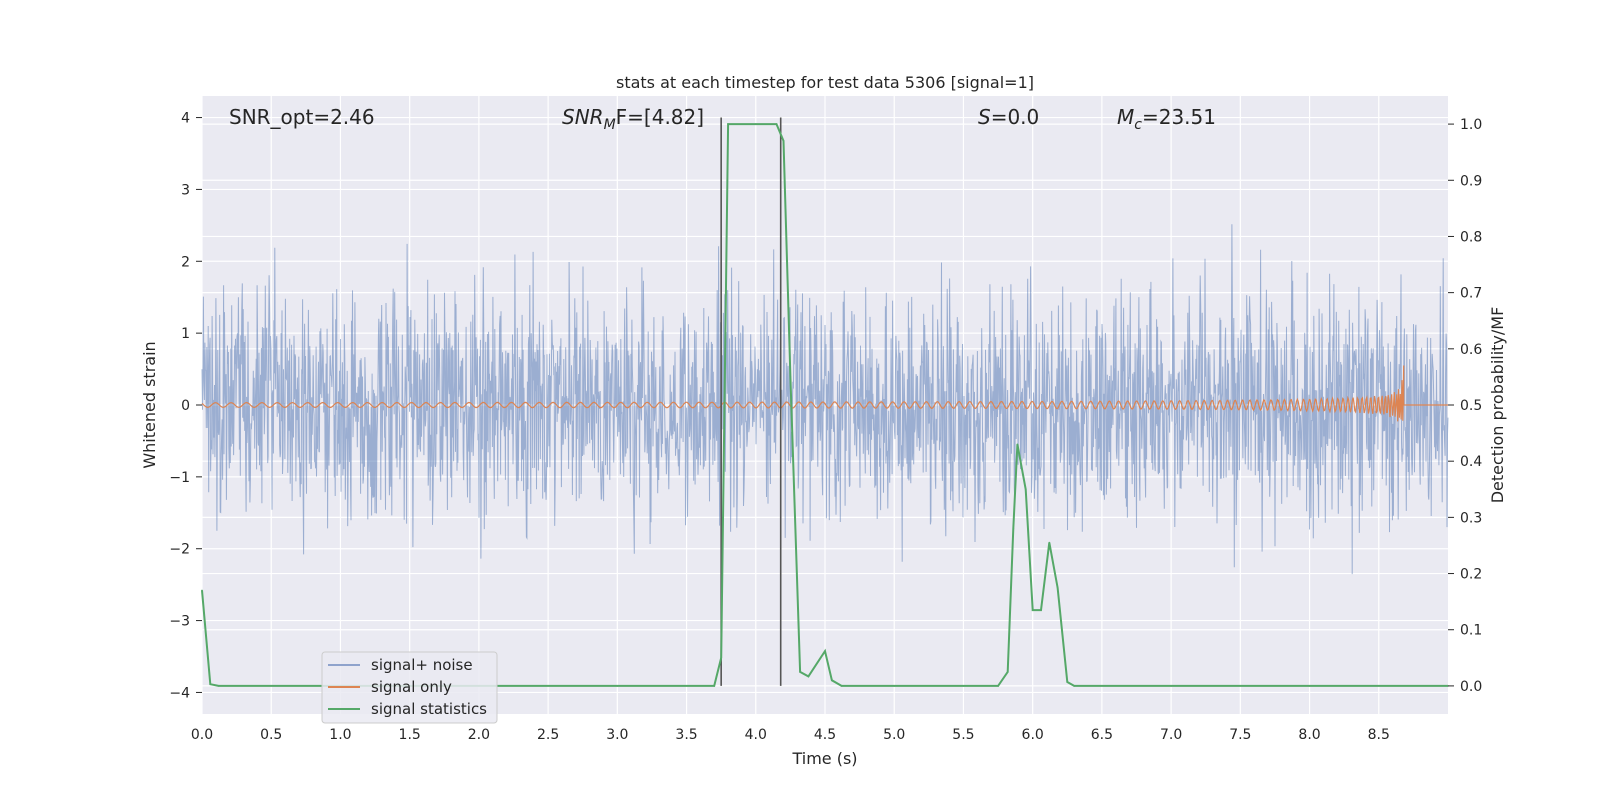 The width and height of the screenshot is (1600, 800). Describe the element at coordinates (1471, 237) in the screenshot. I see `y-right-tick-label: 0.8` at that location.